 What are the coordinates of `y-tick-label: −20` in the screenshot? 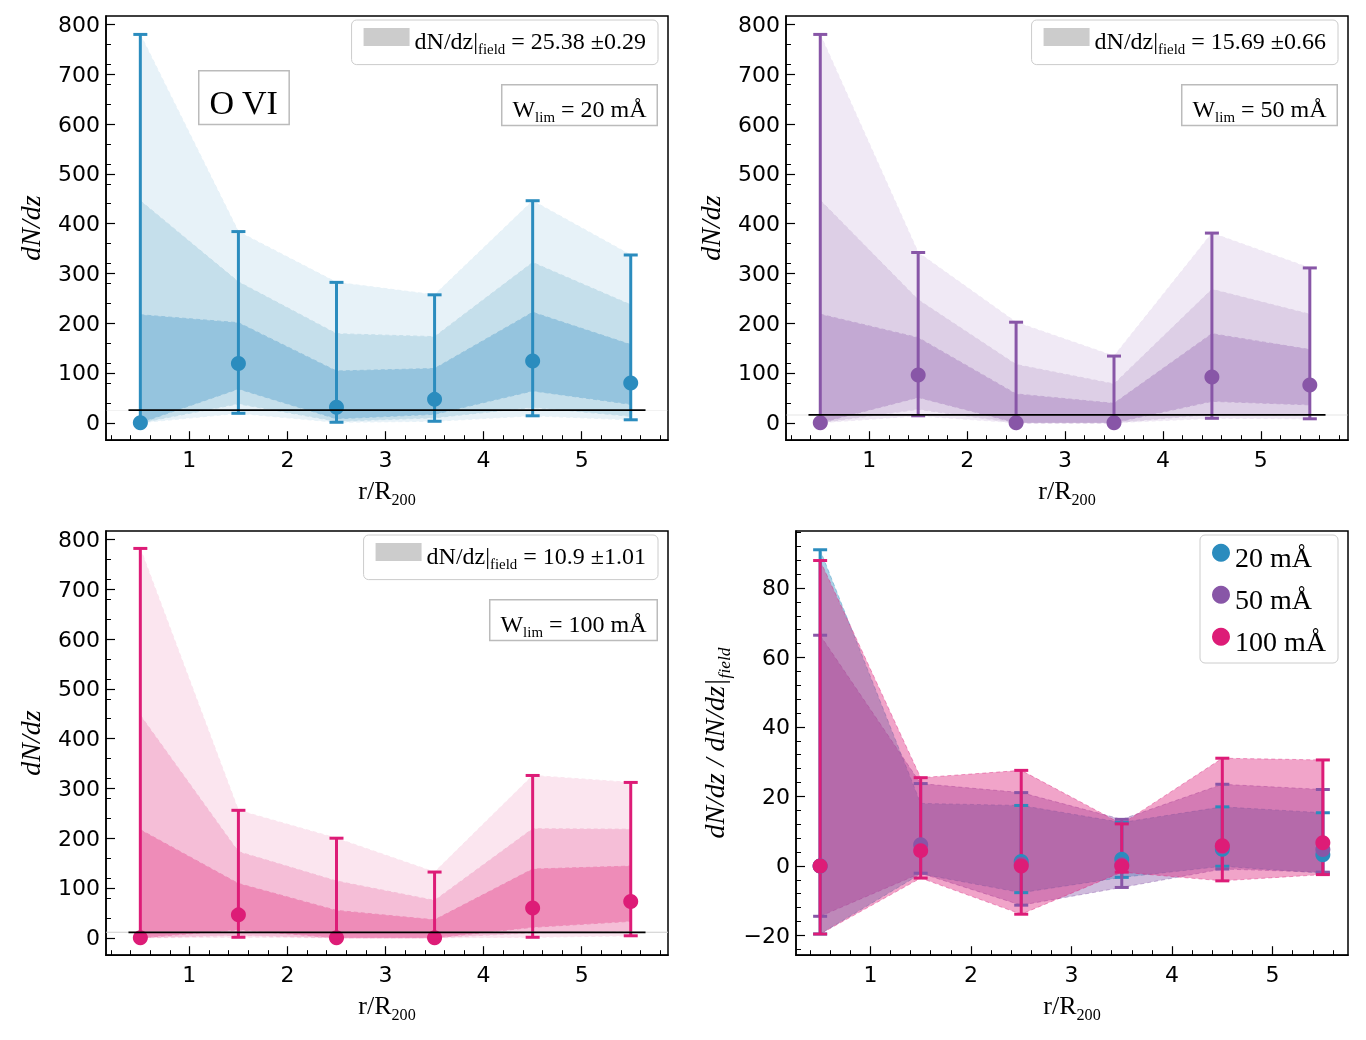 It's located at (766, 935).